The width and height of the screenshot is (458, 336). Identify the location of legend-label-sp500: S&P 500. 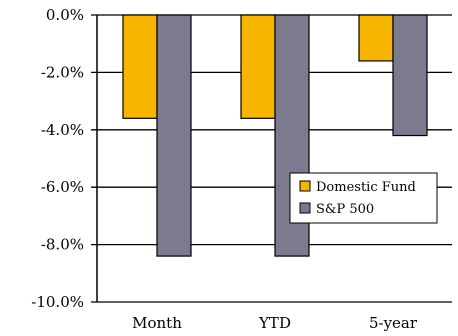
(345, 209).